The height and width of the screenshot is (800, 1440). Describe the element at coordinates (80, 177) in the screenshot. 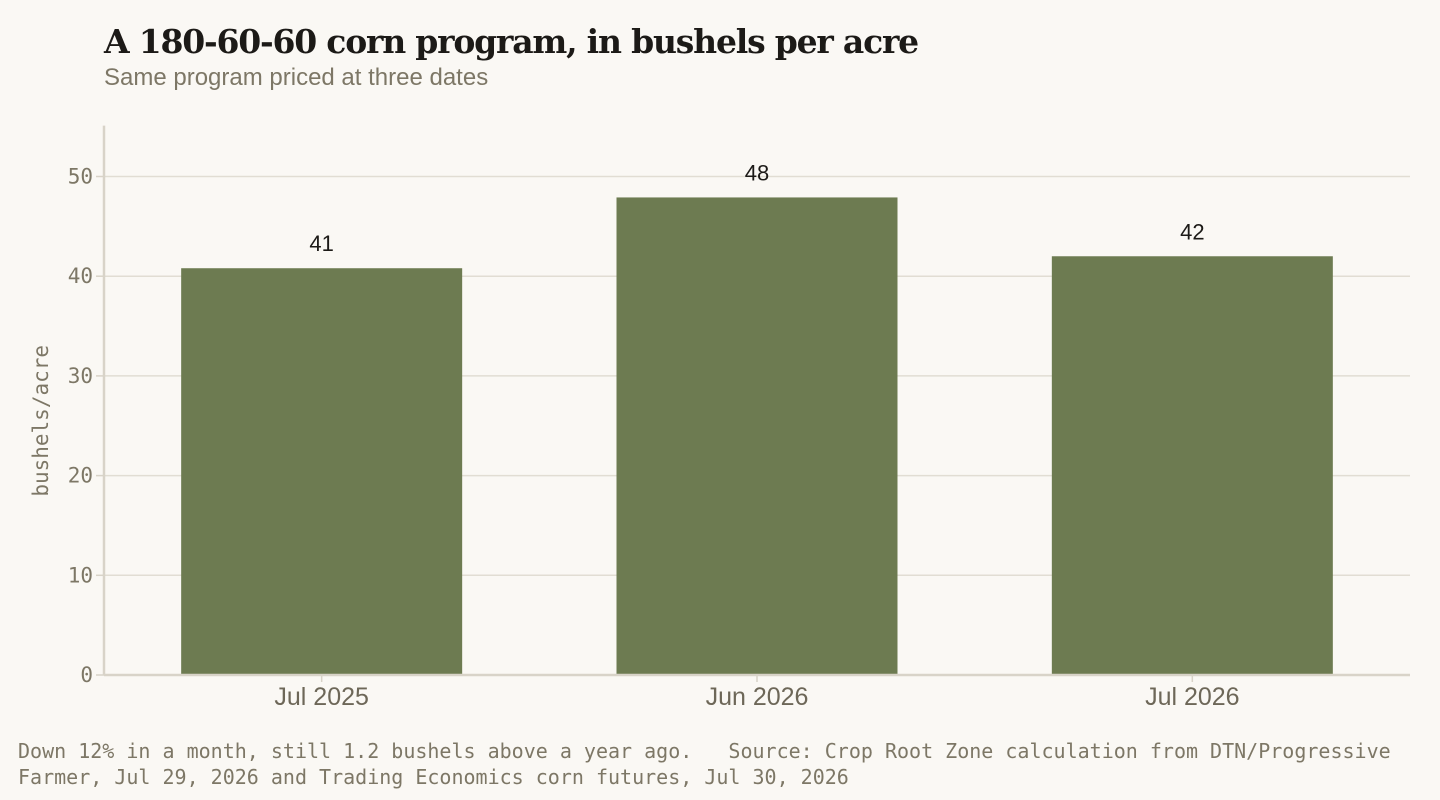

I see `y-tick-label: 50` at that location.